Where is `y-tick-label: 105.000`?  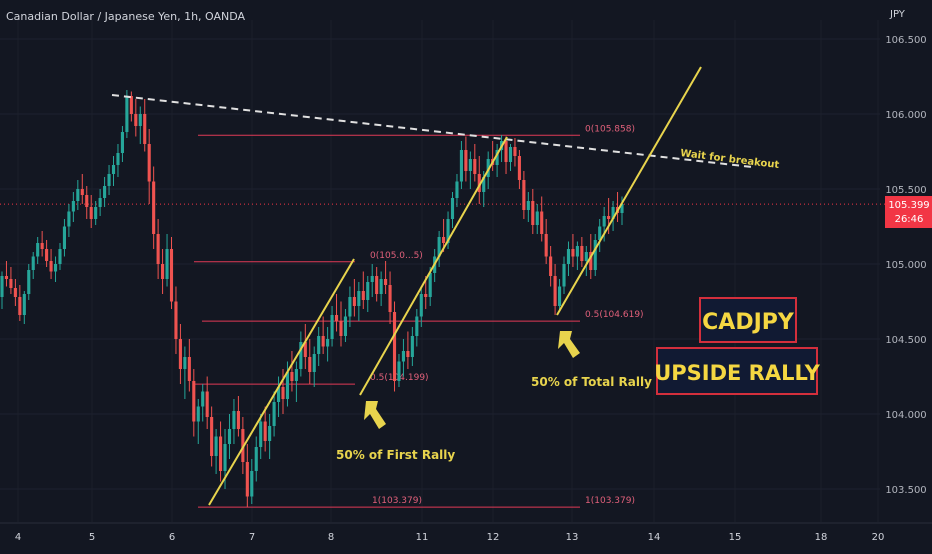
y-tick-label: 105.000 is located at coordinates (905, 265).